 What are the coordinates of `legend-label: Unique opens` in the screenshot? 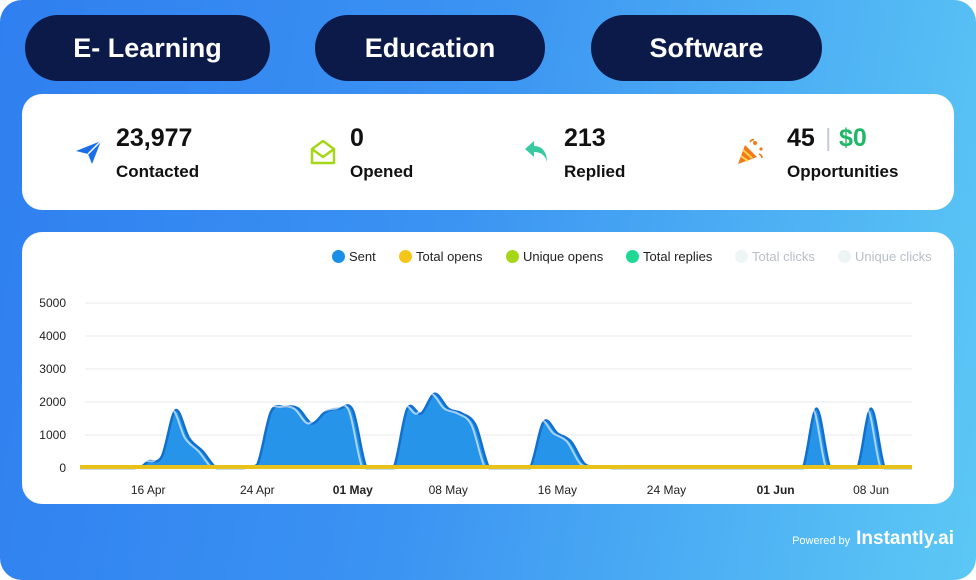 It's located at (563, 256).